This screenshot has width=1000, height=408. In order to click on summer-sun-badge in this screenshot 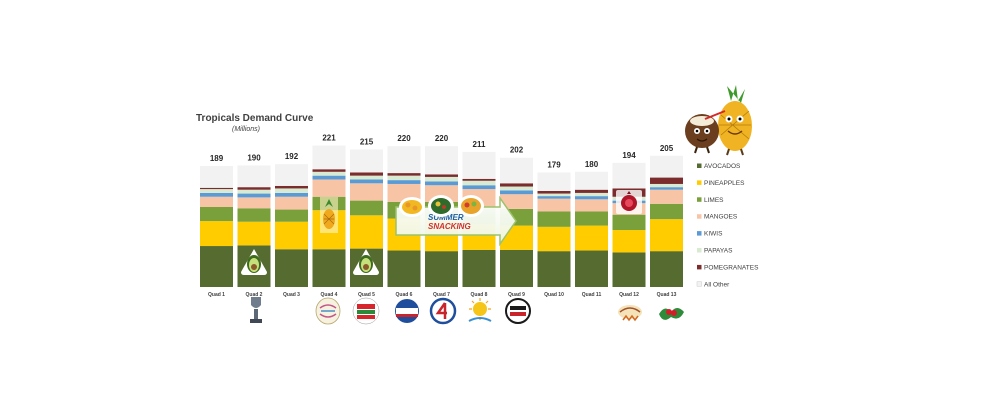, I will do `click(480, 310)`.